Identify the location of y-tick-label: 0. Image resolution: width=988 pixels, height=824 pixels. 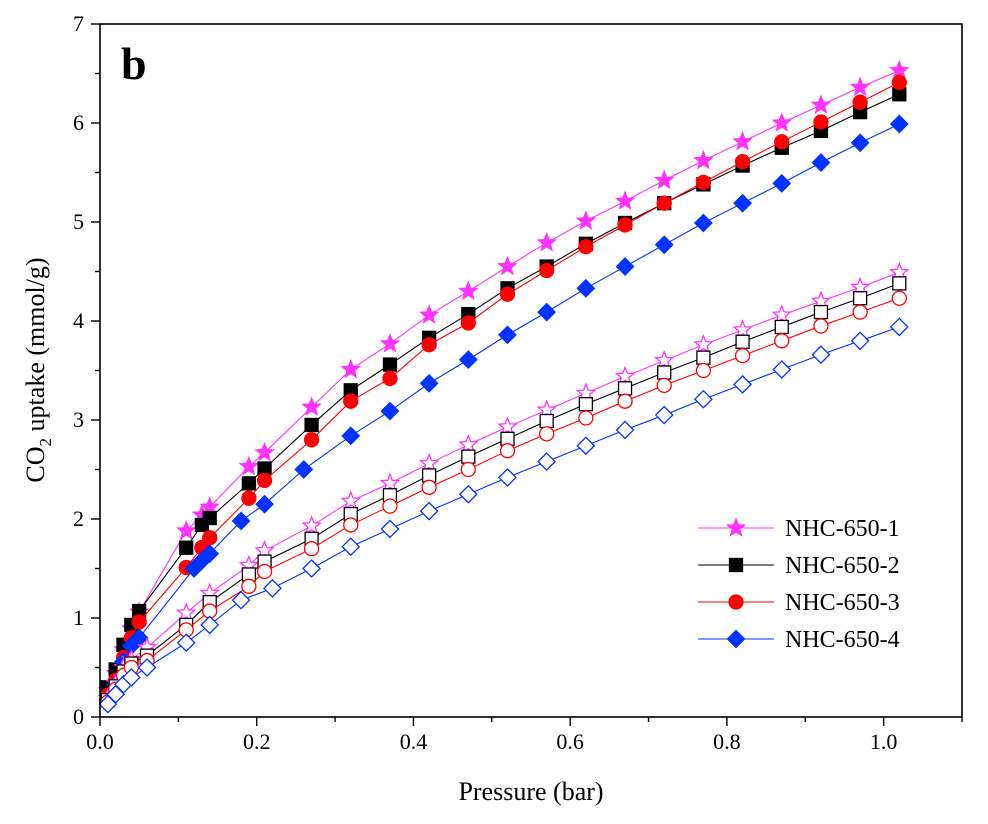
(78, 716).